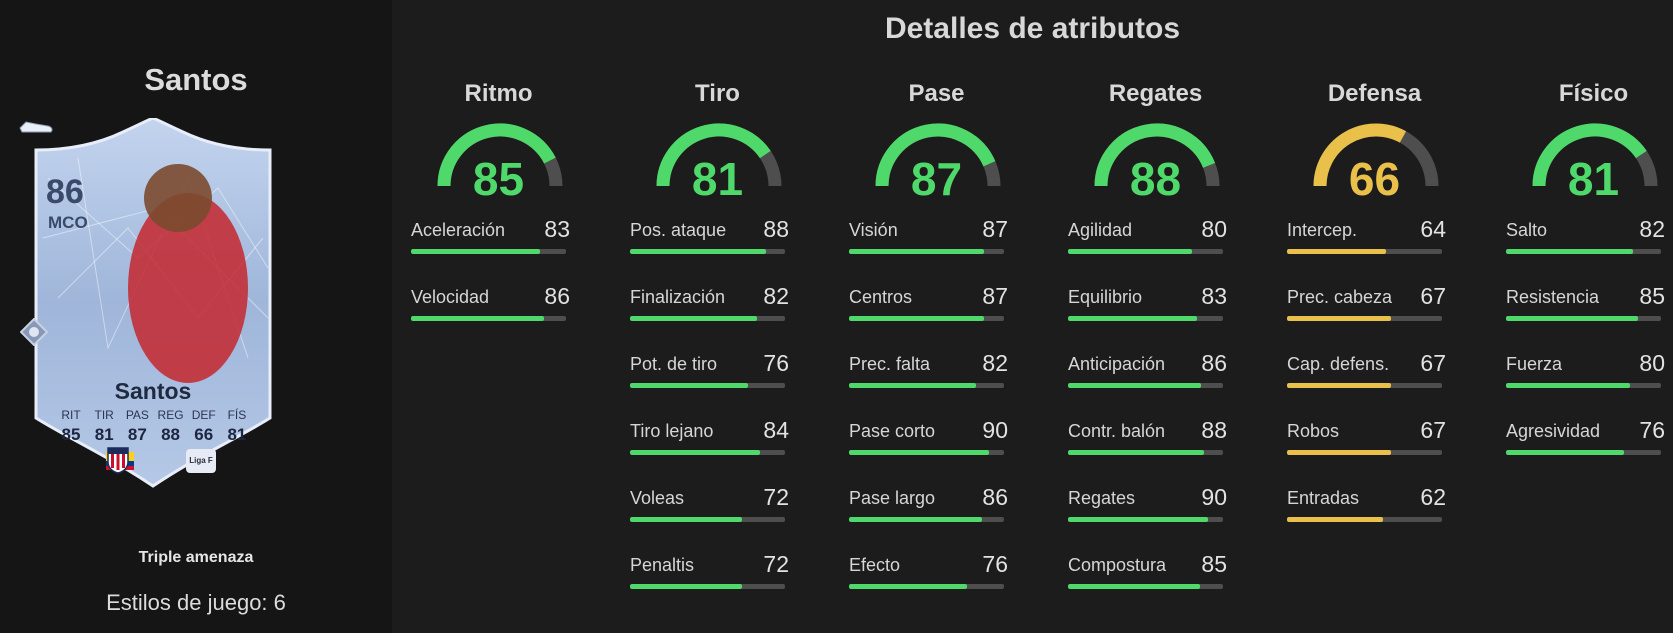 This screenshot has width=1673, height=633. I want to click on attribute-row: Pot. de tiro 76, so click(717, 385).